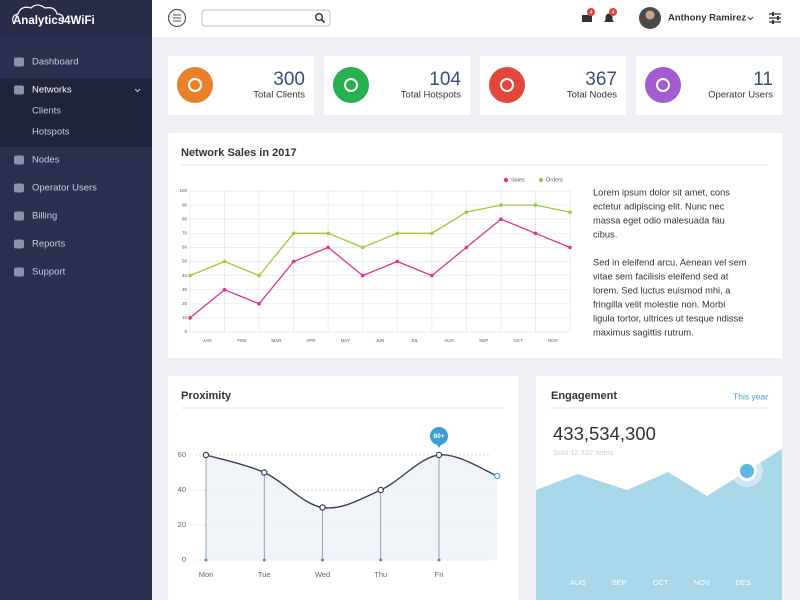 The height and width of the screenshot is (600, 800). Describe the element at coordinates (661, 582) in the screenshot. I see `month-label: OCT` at that location.